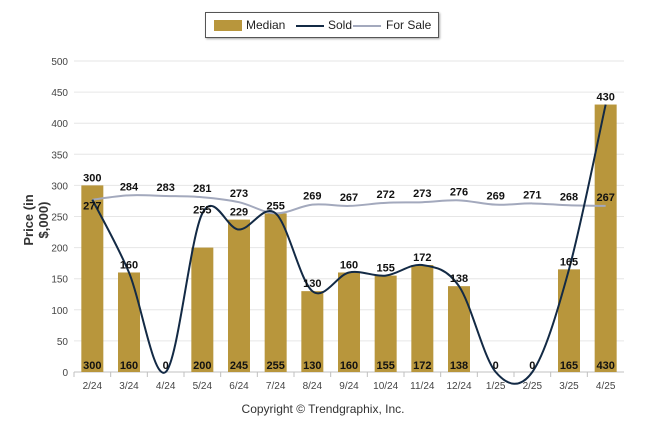 This screenshot has width=646, height=434. What do you see at coordinates (312, 284) in the screenshot?
I see `median-value-label: 130` at bounding box center [312, 284].